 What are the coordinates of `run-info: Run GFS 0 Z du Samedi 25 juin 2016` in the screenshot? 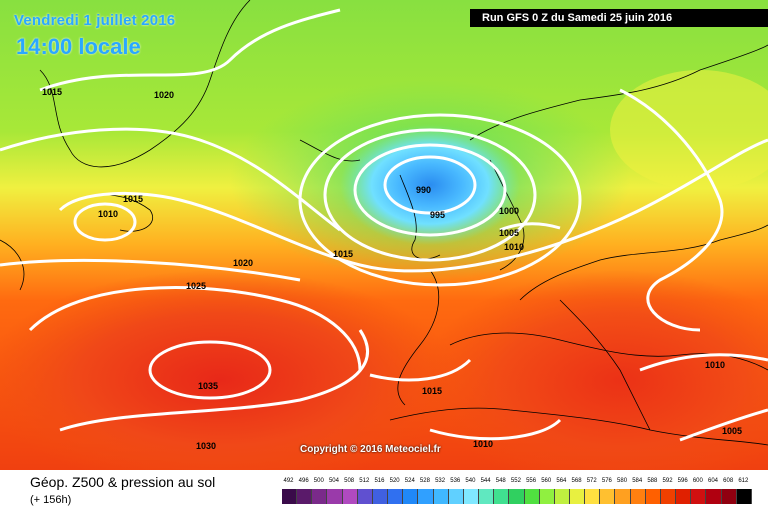 It's located at (619, 18).